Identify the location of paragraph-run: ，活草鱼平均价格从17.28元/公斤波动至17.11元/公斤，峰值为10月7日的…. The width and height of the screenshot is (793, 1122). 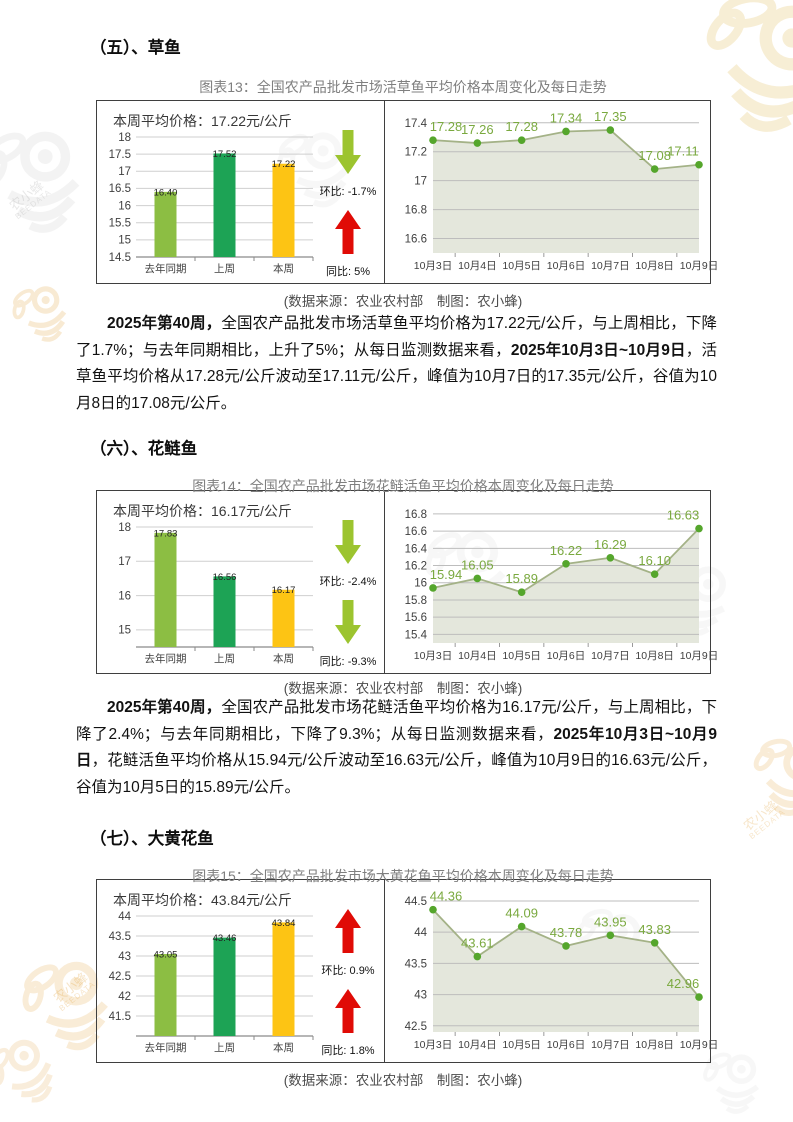
(396, 376).